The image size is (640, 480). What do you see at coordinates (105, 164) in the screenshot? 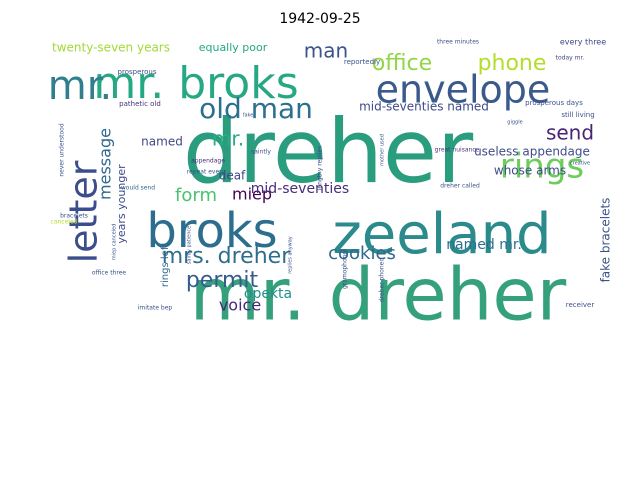
I see `word-13: message` at bounding box center [105, 164].